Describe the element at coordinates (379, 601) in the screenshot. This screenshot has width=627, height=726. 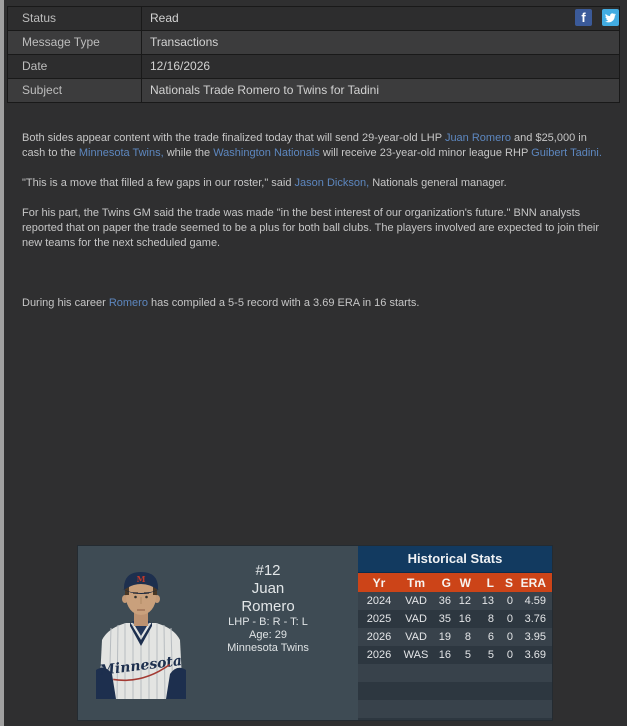
I see `stats-cell: 2024` at that location.